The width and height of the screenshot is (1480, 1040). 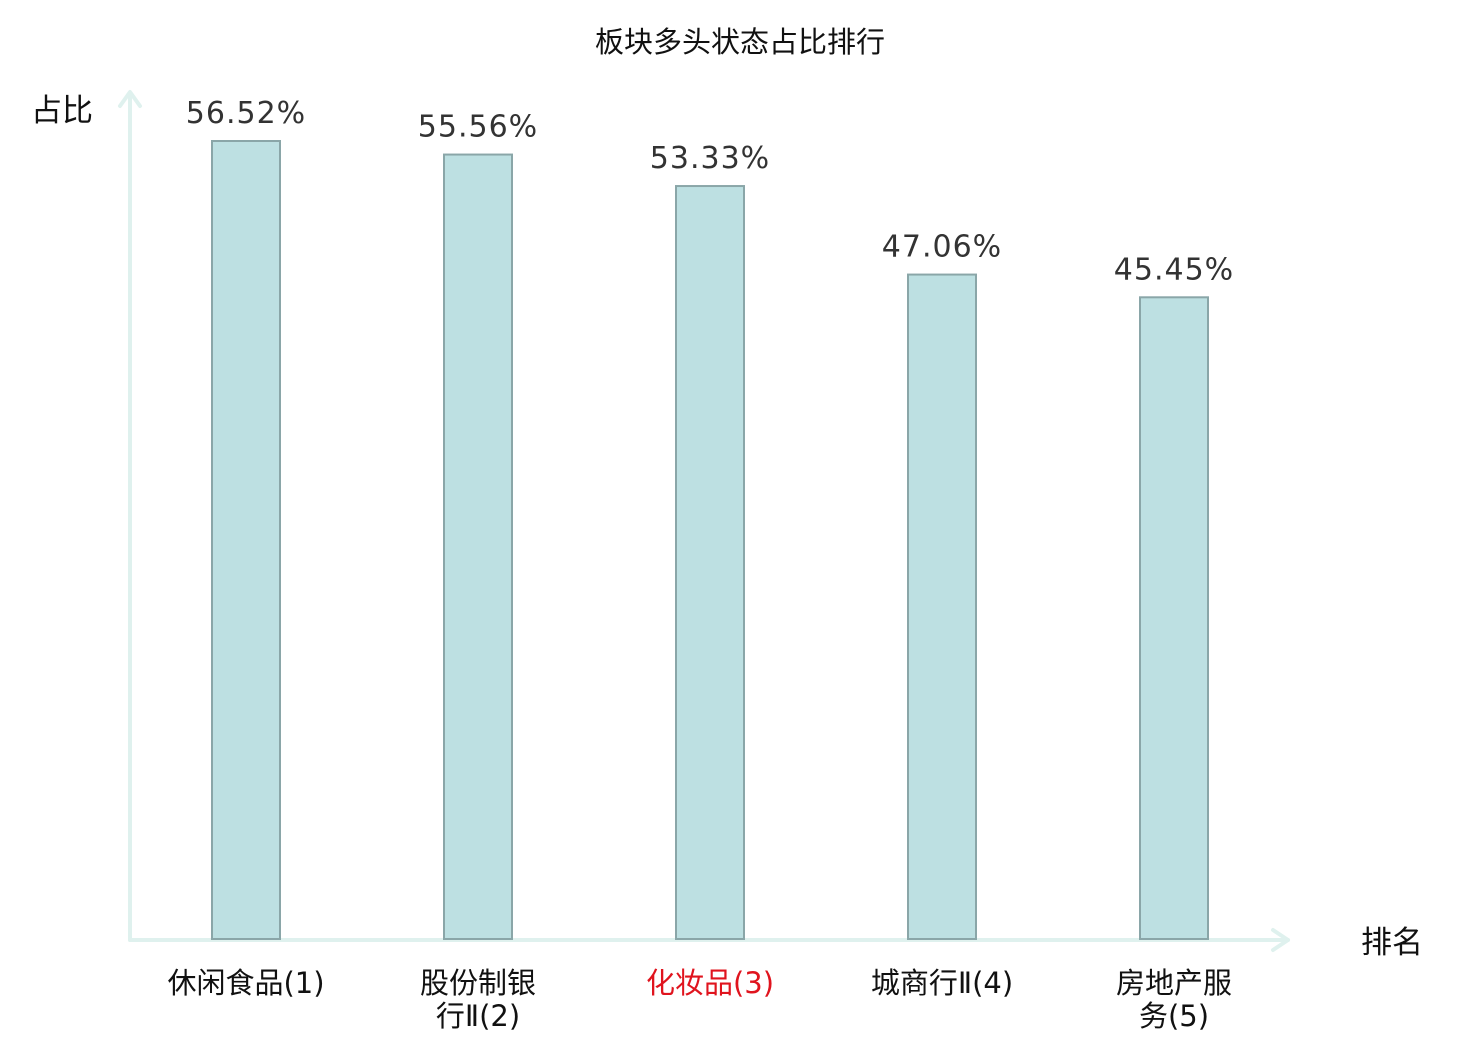 What do you see at coordinates (478, 983) in the screenshot?
I see `category-label-2-line-1: 股份制银` at bounding box center [478, 983].